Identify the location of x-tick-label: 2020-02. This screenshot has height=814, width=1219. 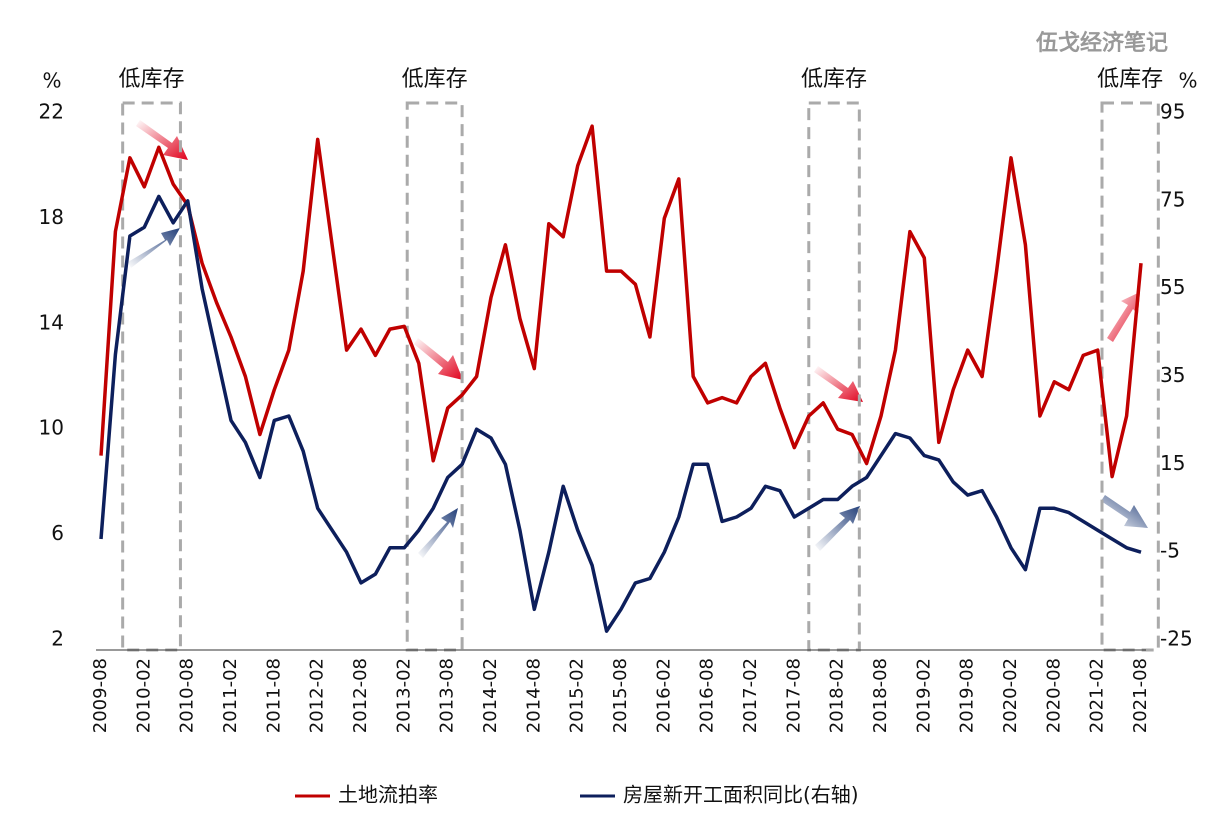
(1010, 695).